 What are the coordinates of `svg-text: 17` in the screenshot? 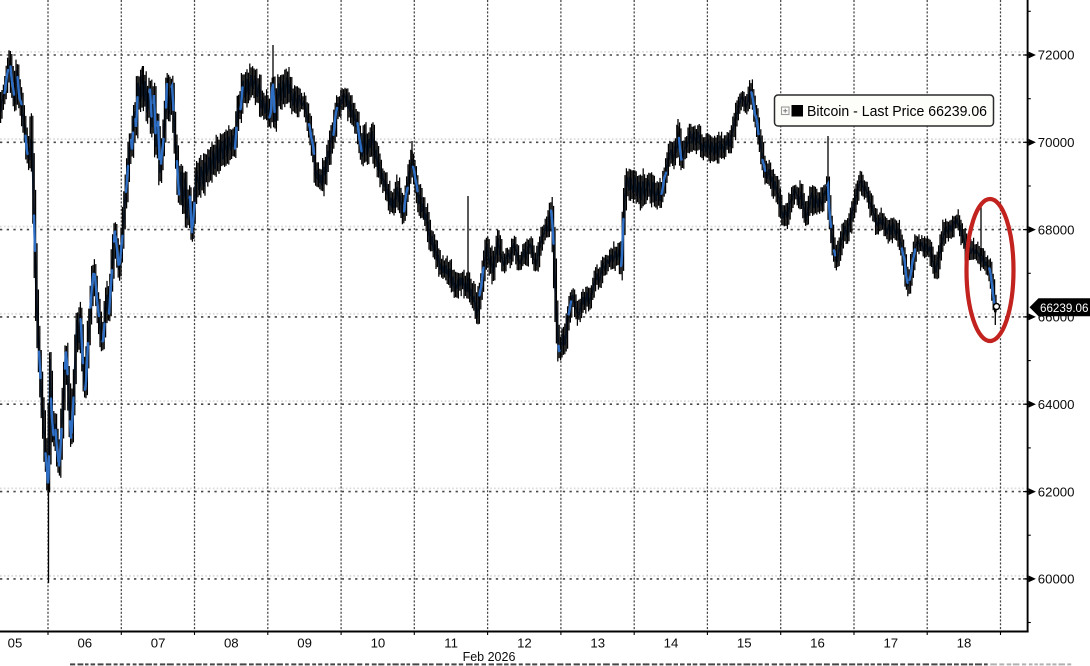 It's located at (890, 643).